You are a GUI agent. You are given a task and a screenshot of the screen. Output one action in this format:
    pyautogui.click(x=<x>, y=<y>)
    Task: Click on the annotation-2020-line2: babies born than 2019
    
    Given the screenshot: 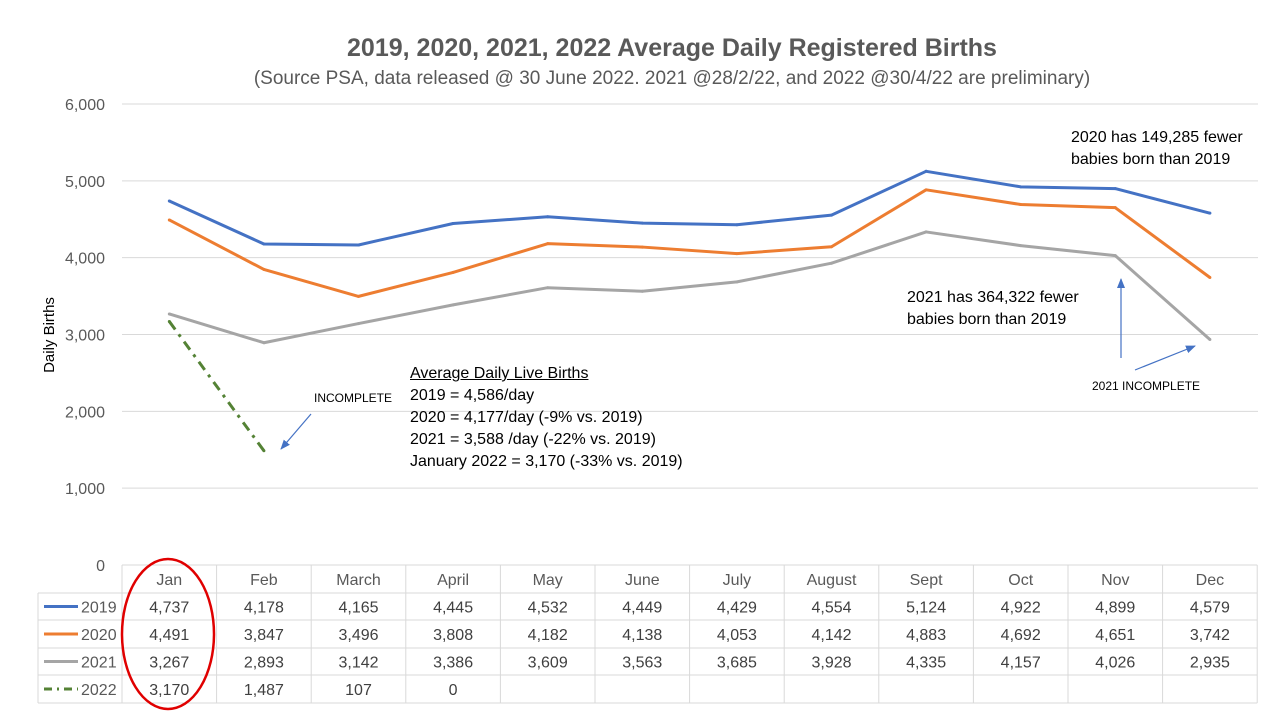 What is the action you would take?
    pyautogui.click(x=1151, y=159)
    